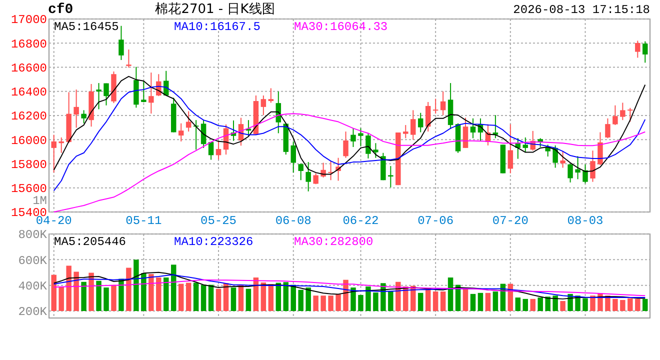 The image size is (660, 360). What do you see at coordinates (28, 68) in the screenshot?
I see `y-tick-label: 16600` at bounding box center [28, 68].